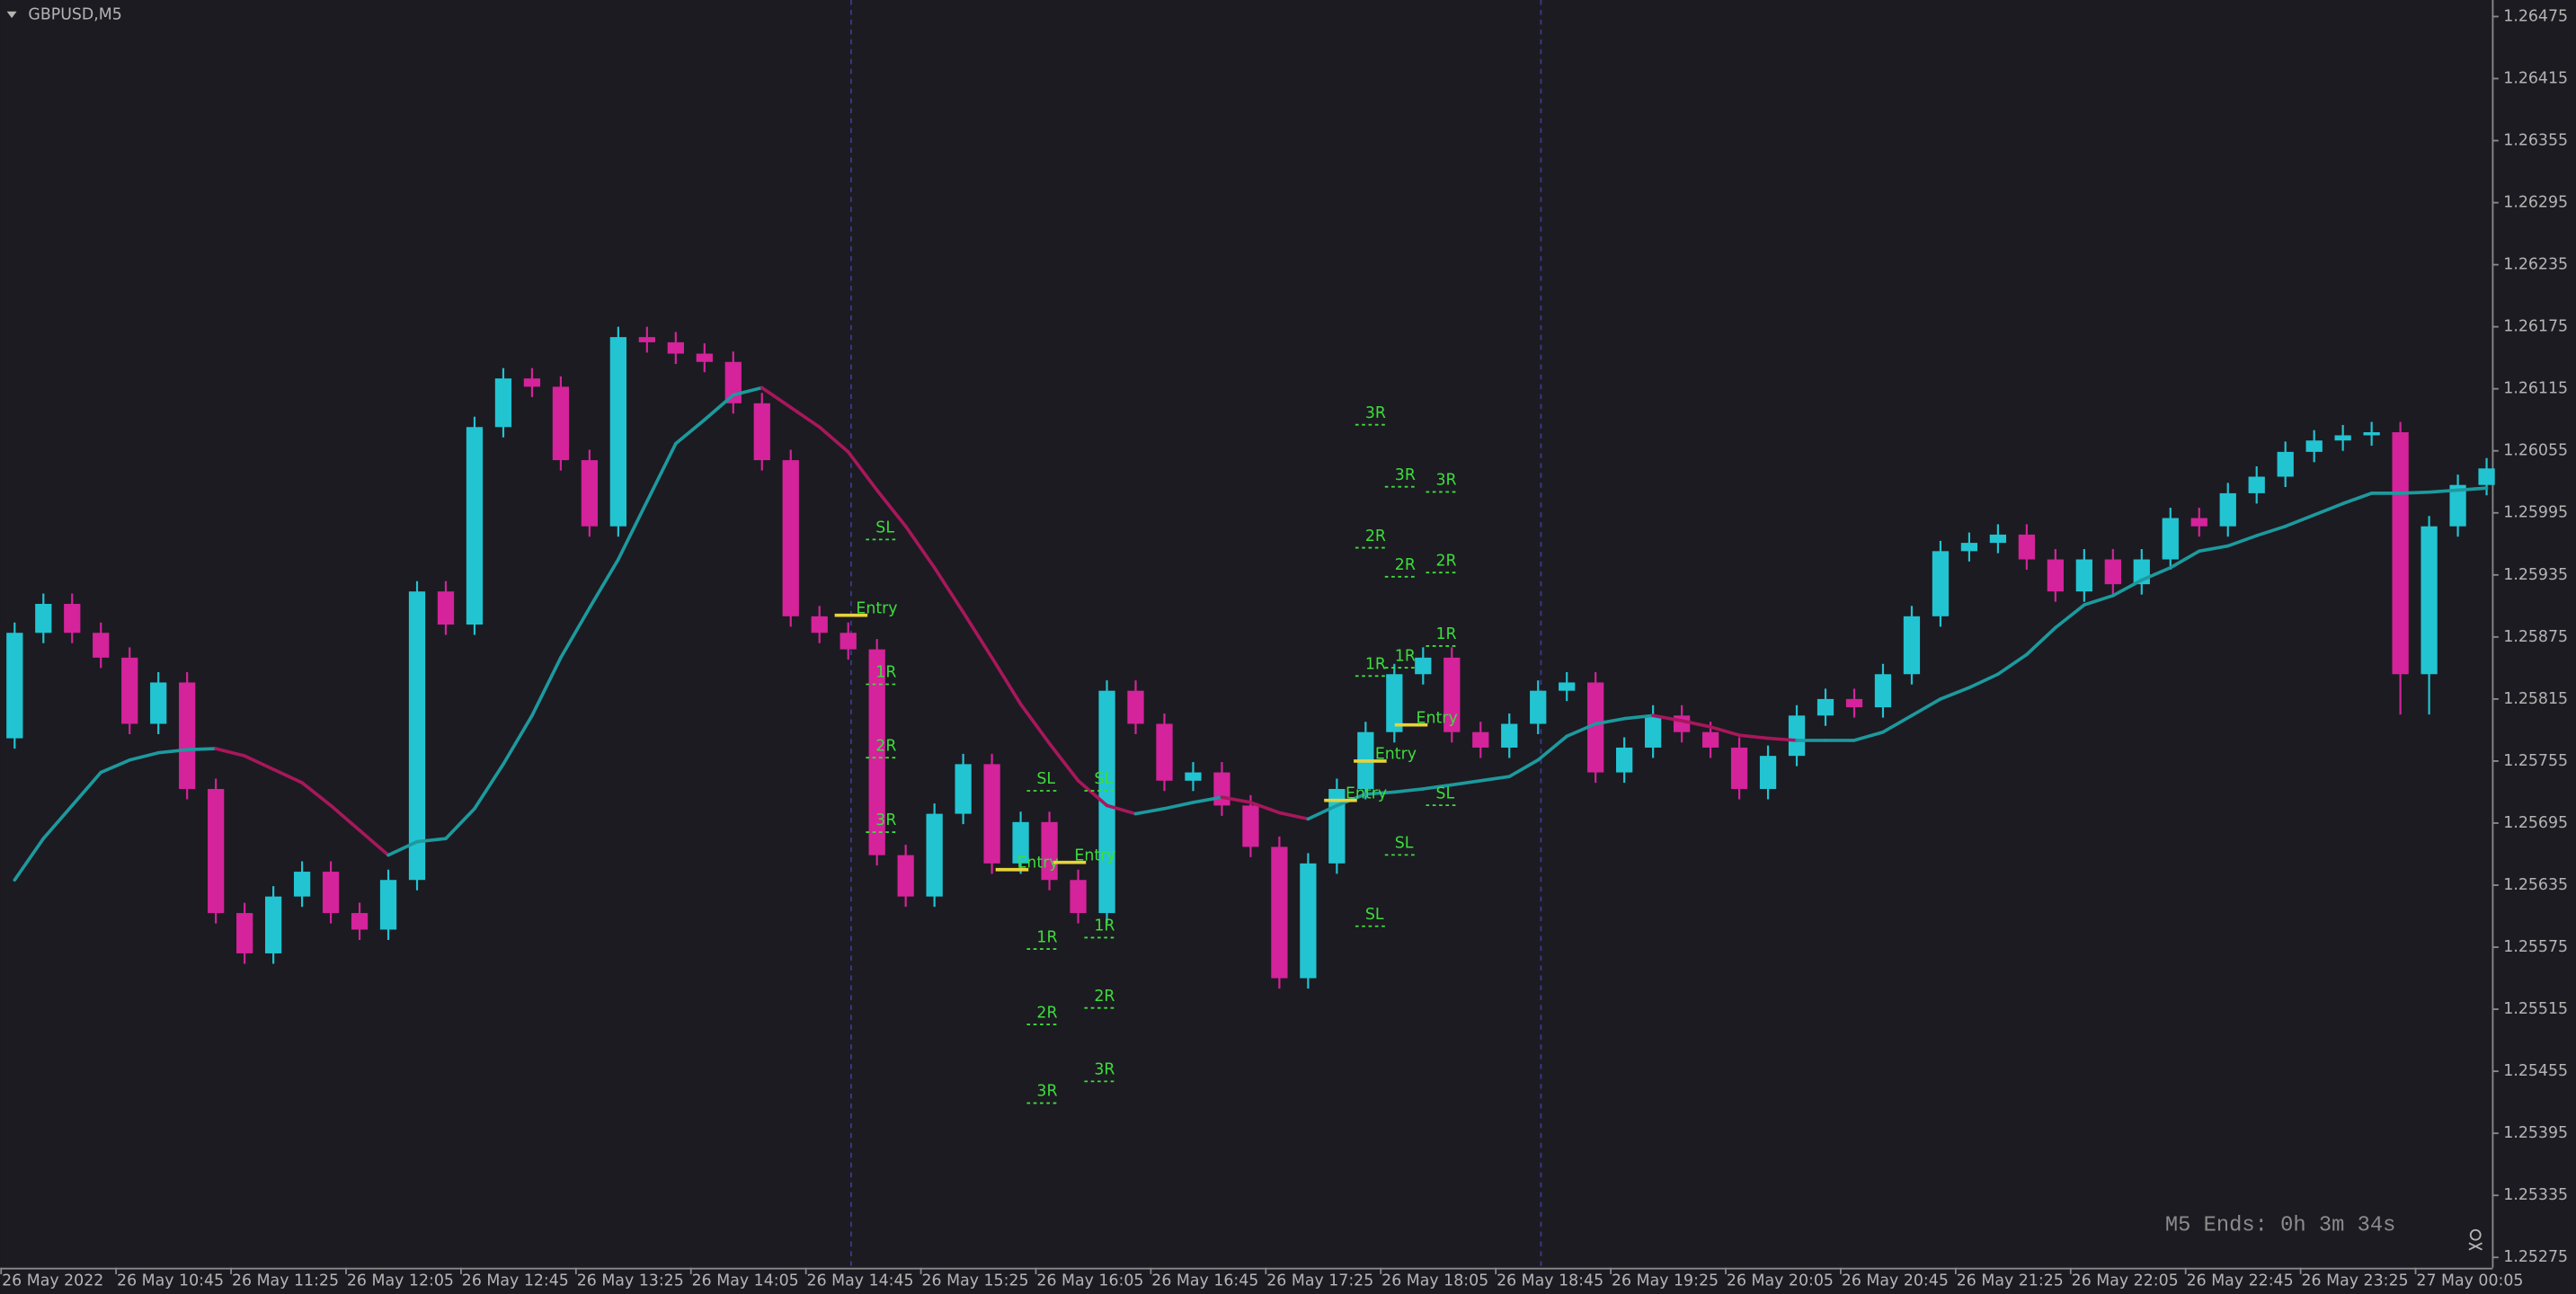 The height and width of the screenshot is (1294, 2576). Describe the element at coordinates (1319, 1281) in the screenshot. I see `x-tick-label: 26 May 17:25` at that location.